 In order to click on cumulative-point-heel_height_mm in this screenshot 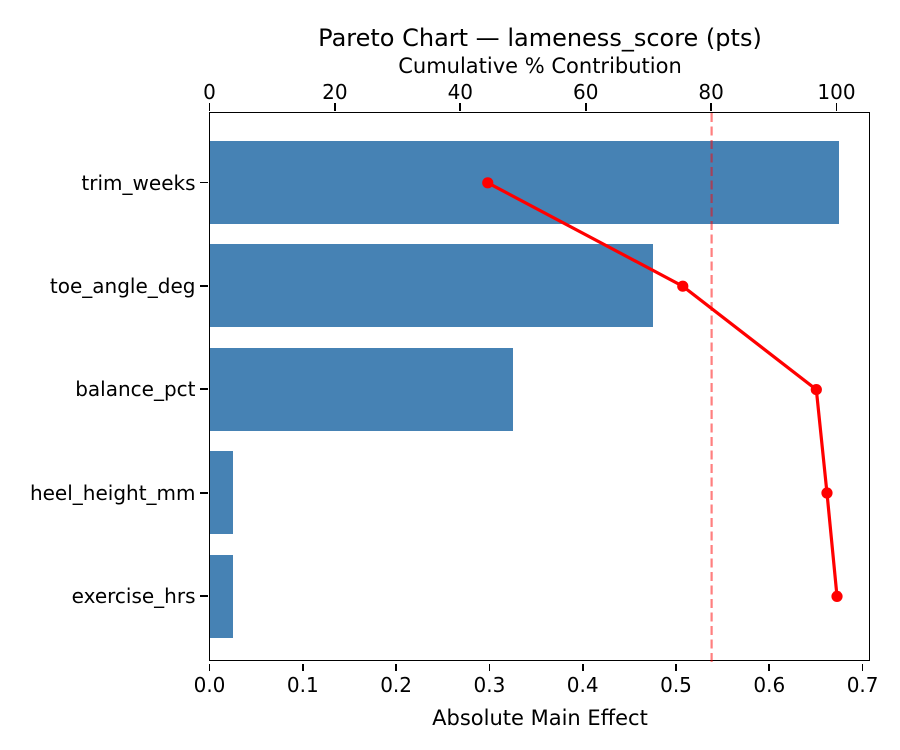, I will do `click(826, 493)`.